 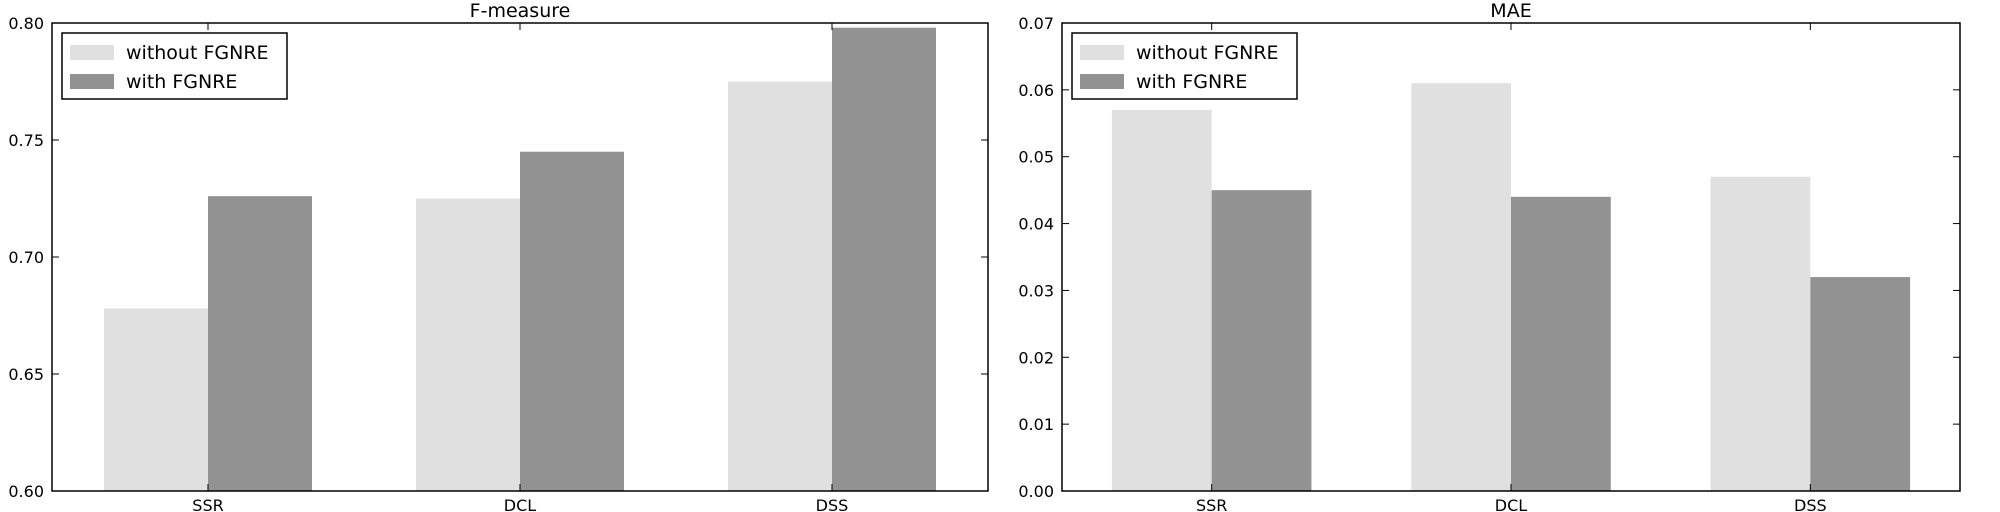 I want to click on chart-1-legend-label-without: without FGNRE, so click(x=197, y=53).